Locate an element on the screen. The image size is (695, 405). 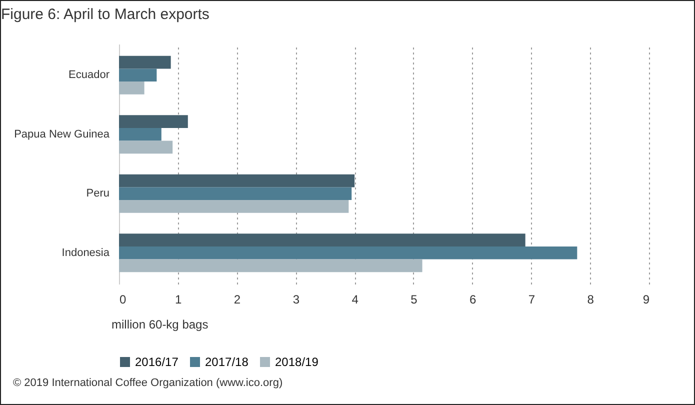
x-tick-label: 6 is located at coordinates (472, 299).